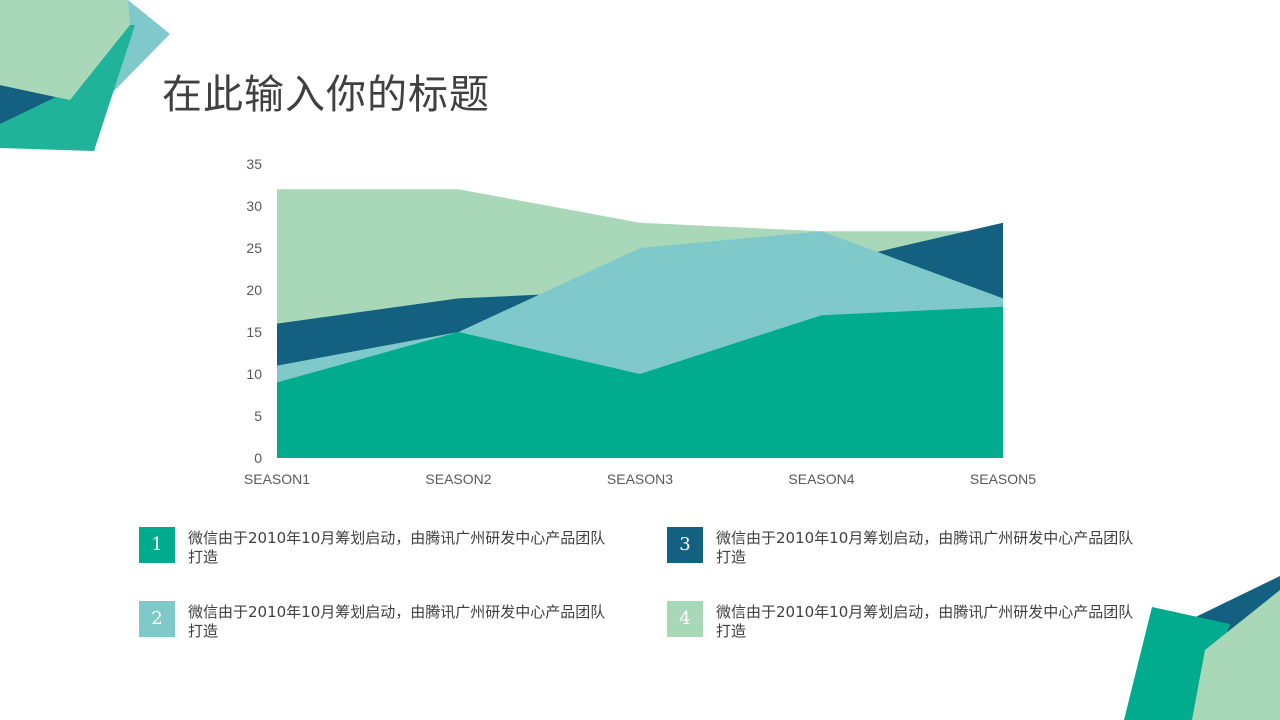 The image size is (1280, 720). What do you see at coordinates (254, 248) in the screenshot?
I see `y-tick-label: 25` at bounding box center [254, 248].